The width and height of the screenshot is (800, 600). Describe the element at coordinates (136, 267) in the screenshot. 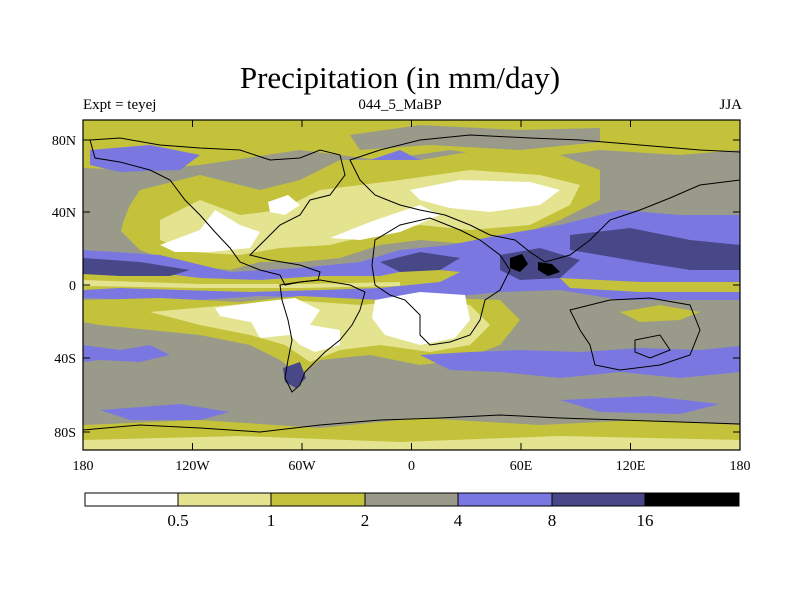

I see `field-dark-blue-west` at that location.